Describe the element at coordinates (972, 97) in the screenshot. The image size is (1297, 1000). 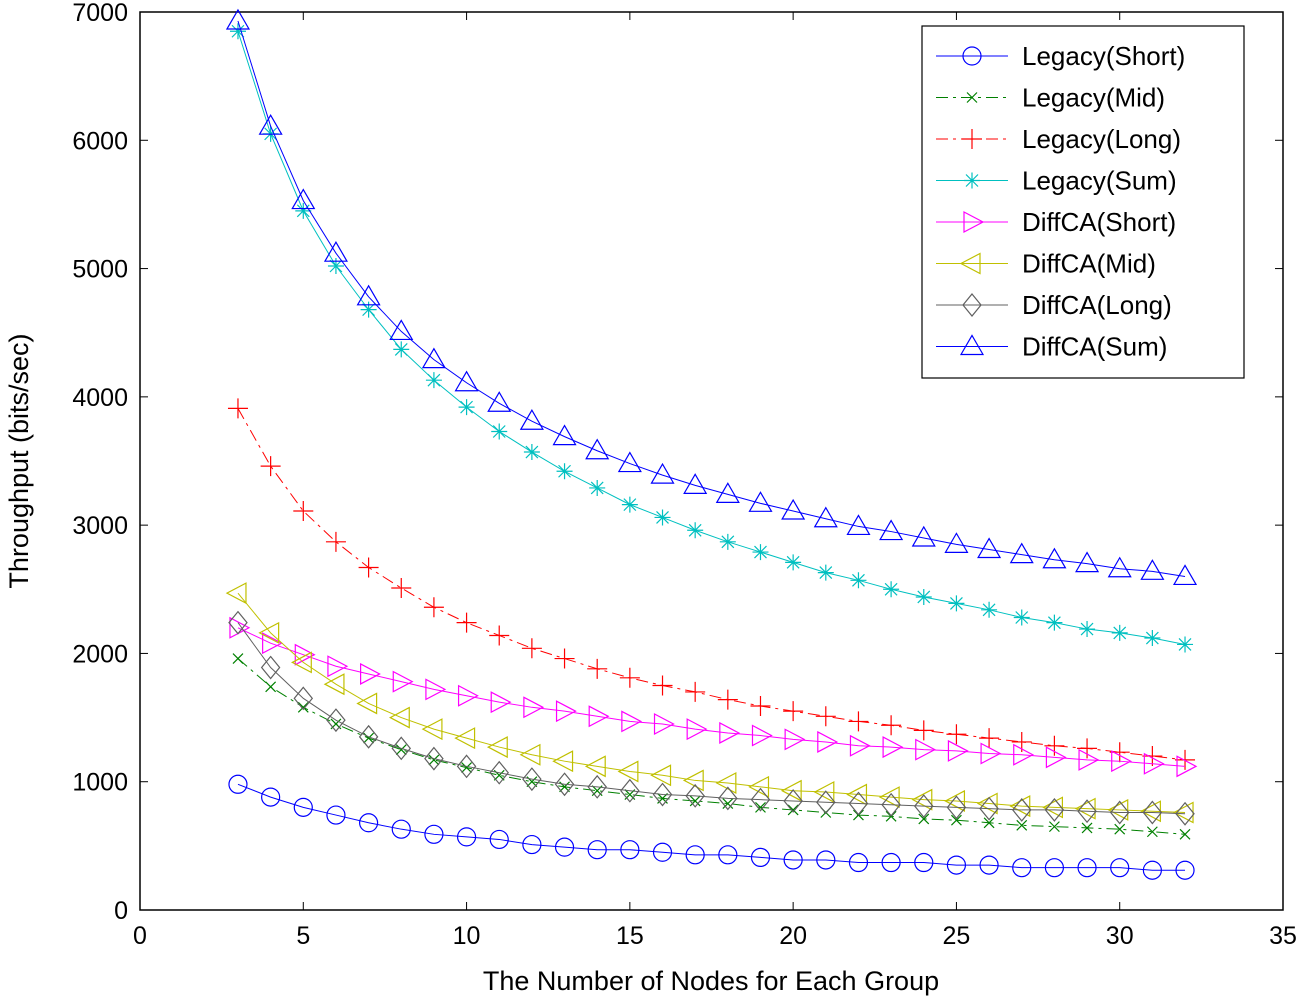
I see `legend-marker-legacy-mid` at that location.